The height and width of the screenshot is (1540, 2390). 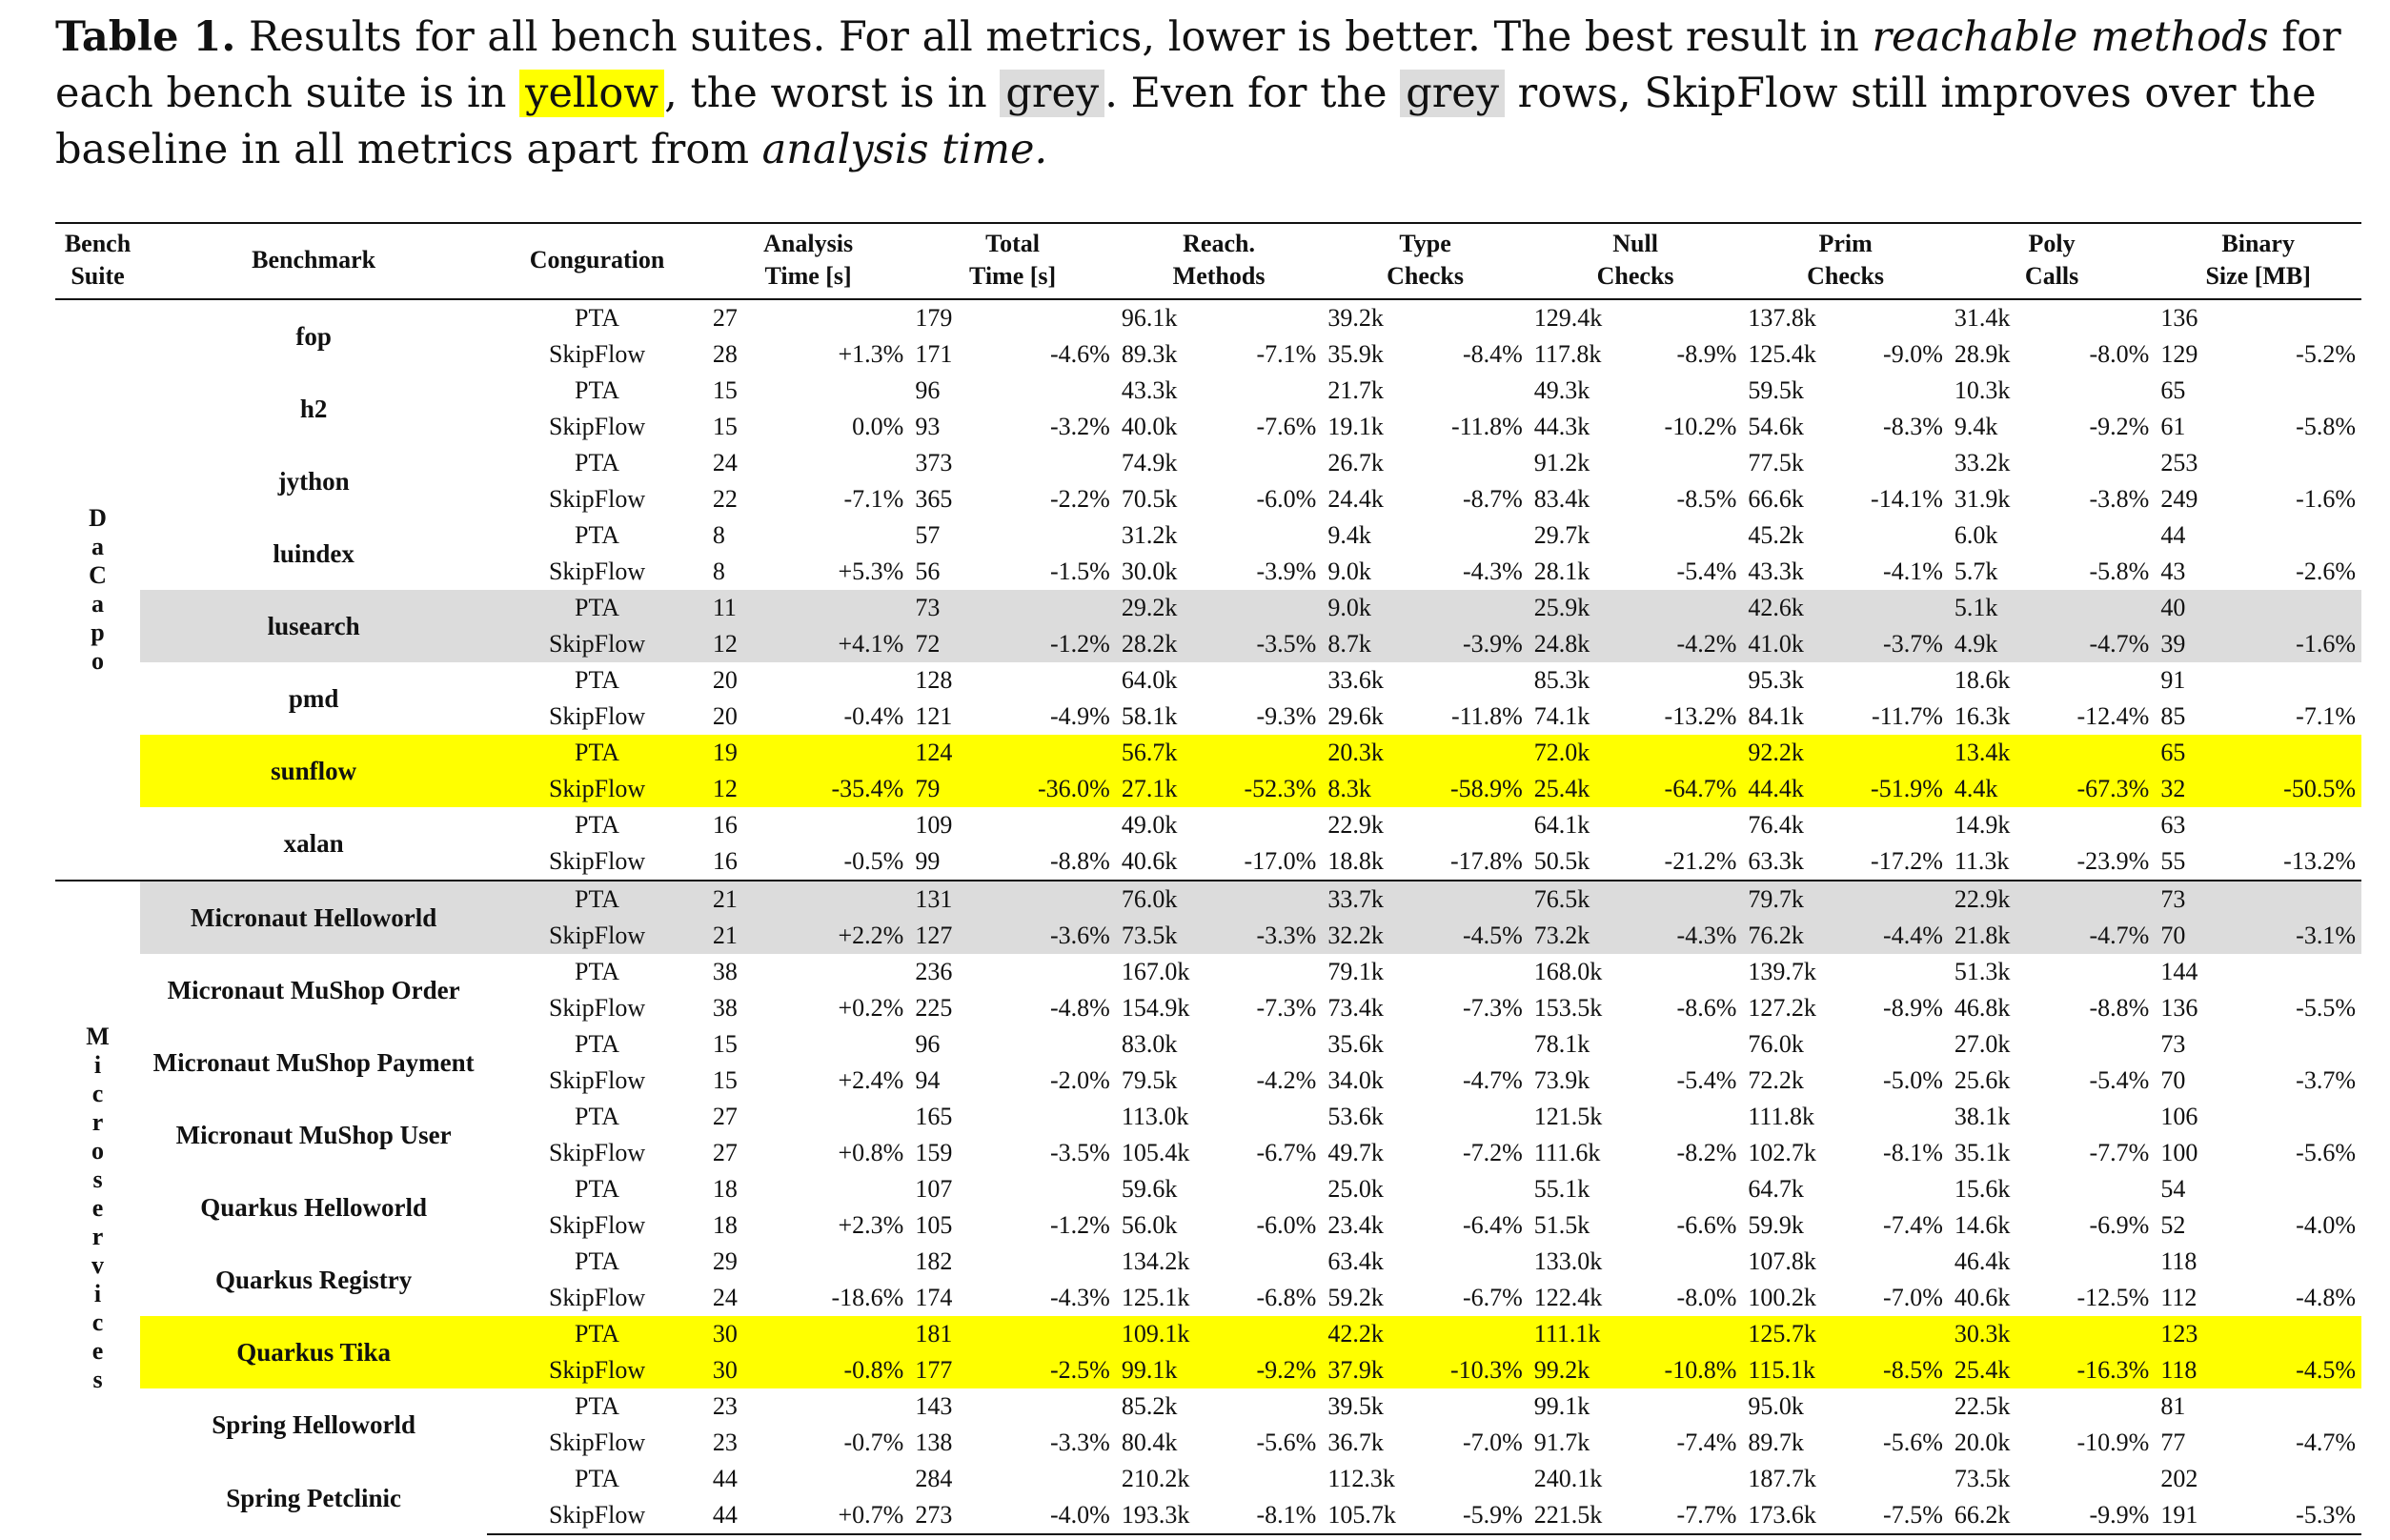 What do you see at coordinates (313, 698) in the screenshot?
I see `benchmark-name: pmd` at bounding box center [313, 698].